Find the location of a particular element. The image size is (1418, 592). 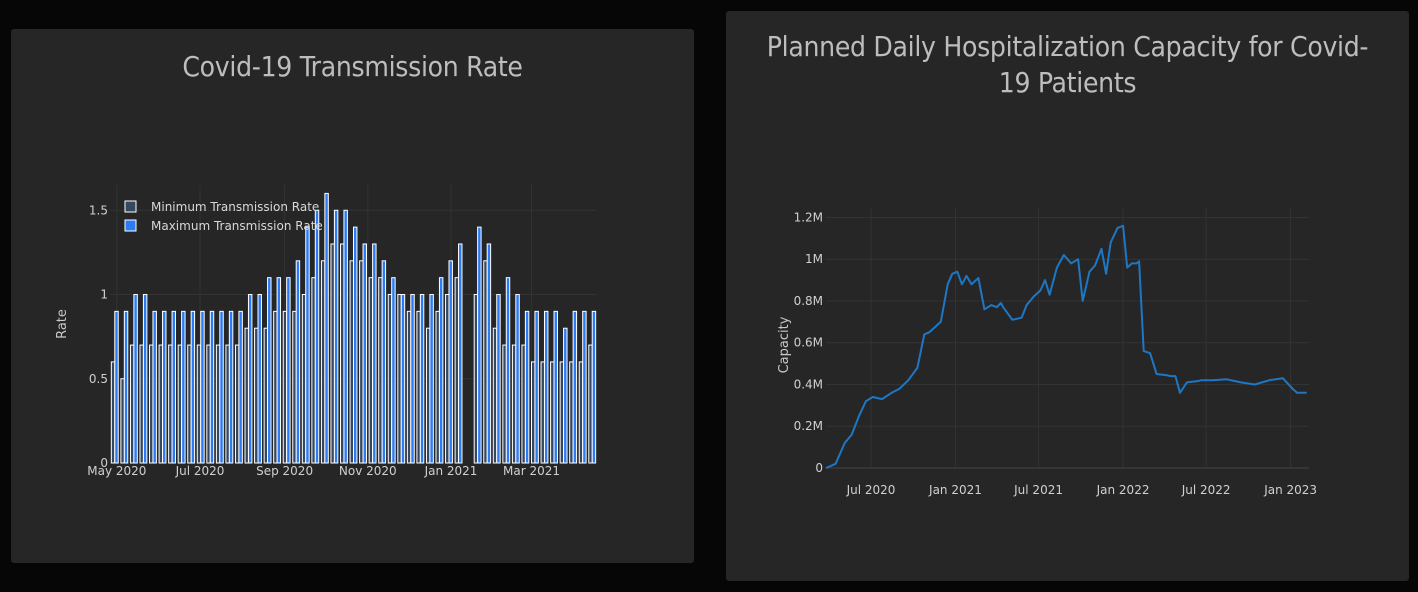

legend-label-max: Maximum Transmission Rate is located at coordinates (237, 226).